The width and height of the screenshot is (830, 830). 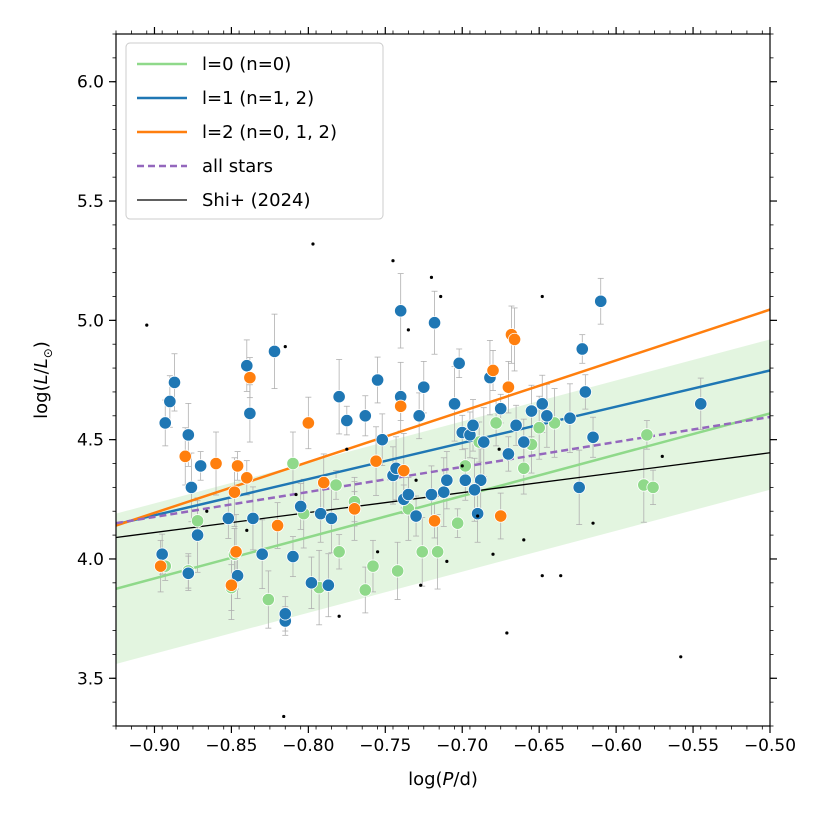 I want to click on legend-label: l=1 (n=1, 2), so click(x=258, y=98).